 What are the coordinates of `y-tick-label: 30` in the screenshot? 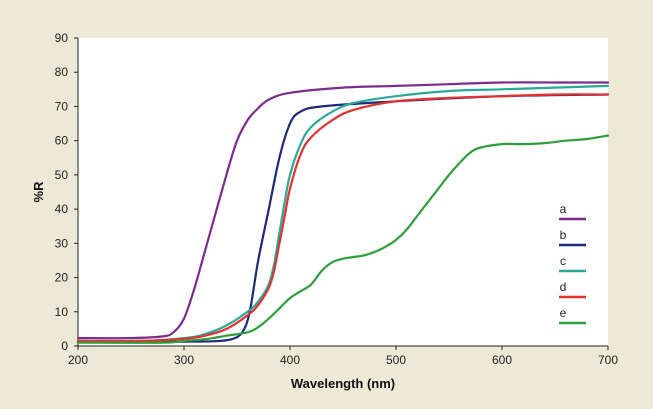 It's located at (62, 243).